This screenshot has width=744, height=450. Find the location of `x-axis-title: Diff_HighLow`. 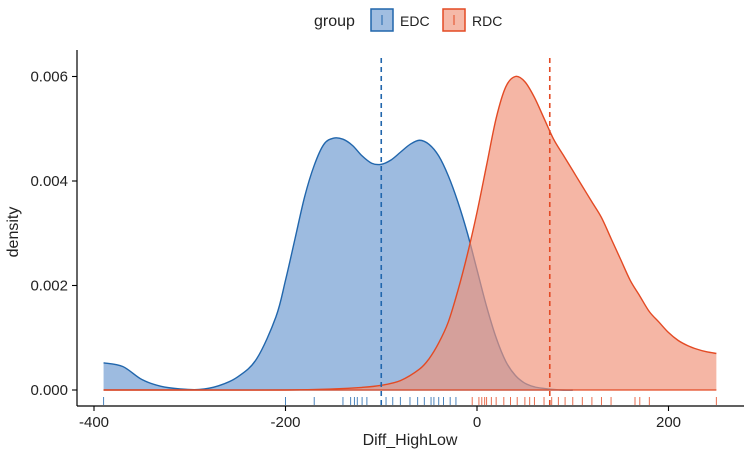

x-axis-title: Diff_HighLow is located at coordinates (410, 440).